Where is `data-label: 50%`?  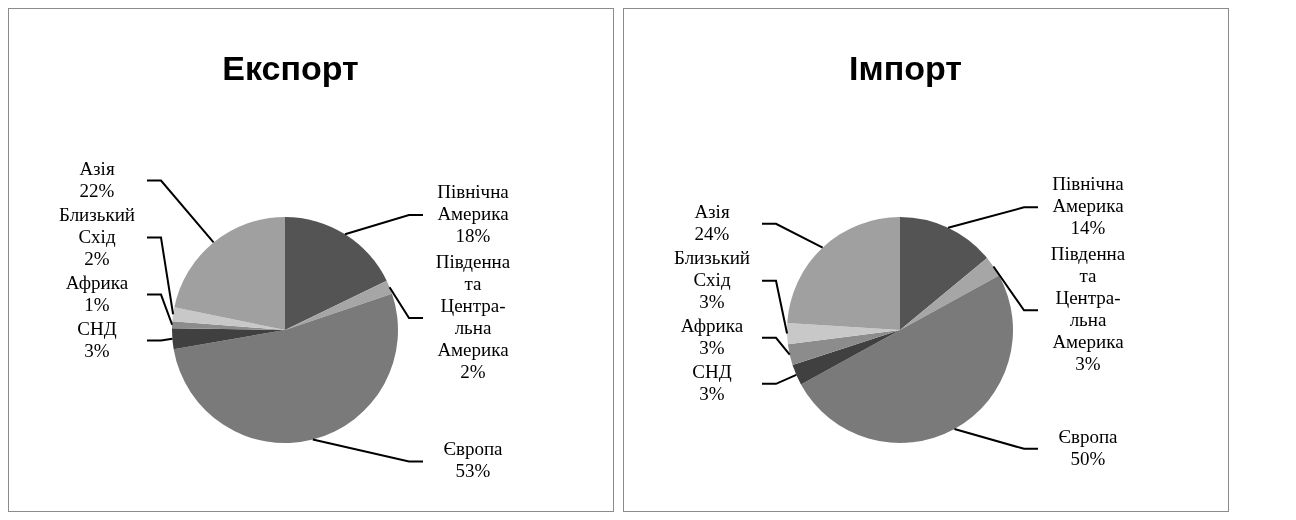
data-label: 50% is located at coordinates (1088, 458).